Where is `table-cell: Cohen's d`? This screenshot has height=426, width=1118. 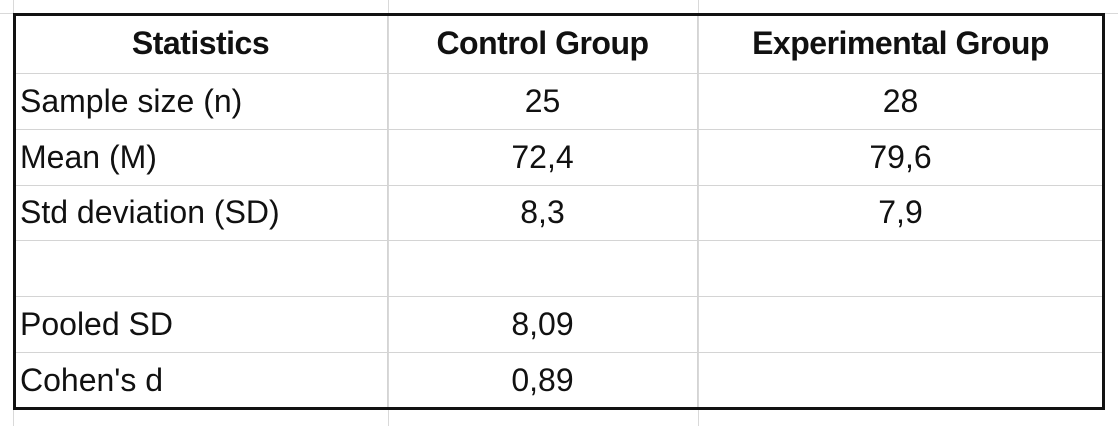
table-cell: Cohen's d is located at coordinates (201, 381).